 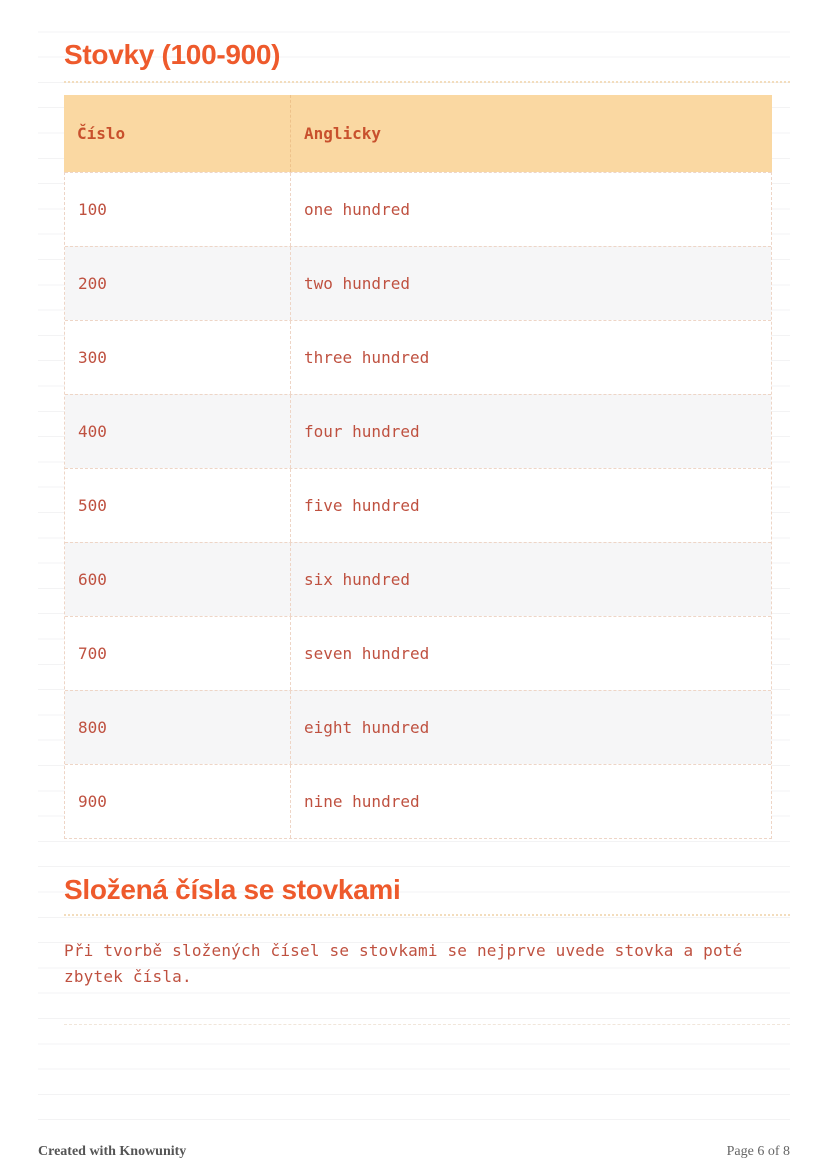 I want to click on cell-anglicky: six hundred, so click(x=357, y=579).